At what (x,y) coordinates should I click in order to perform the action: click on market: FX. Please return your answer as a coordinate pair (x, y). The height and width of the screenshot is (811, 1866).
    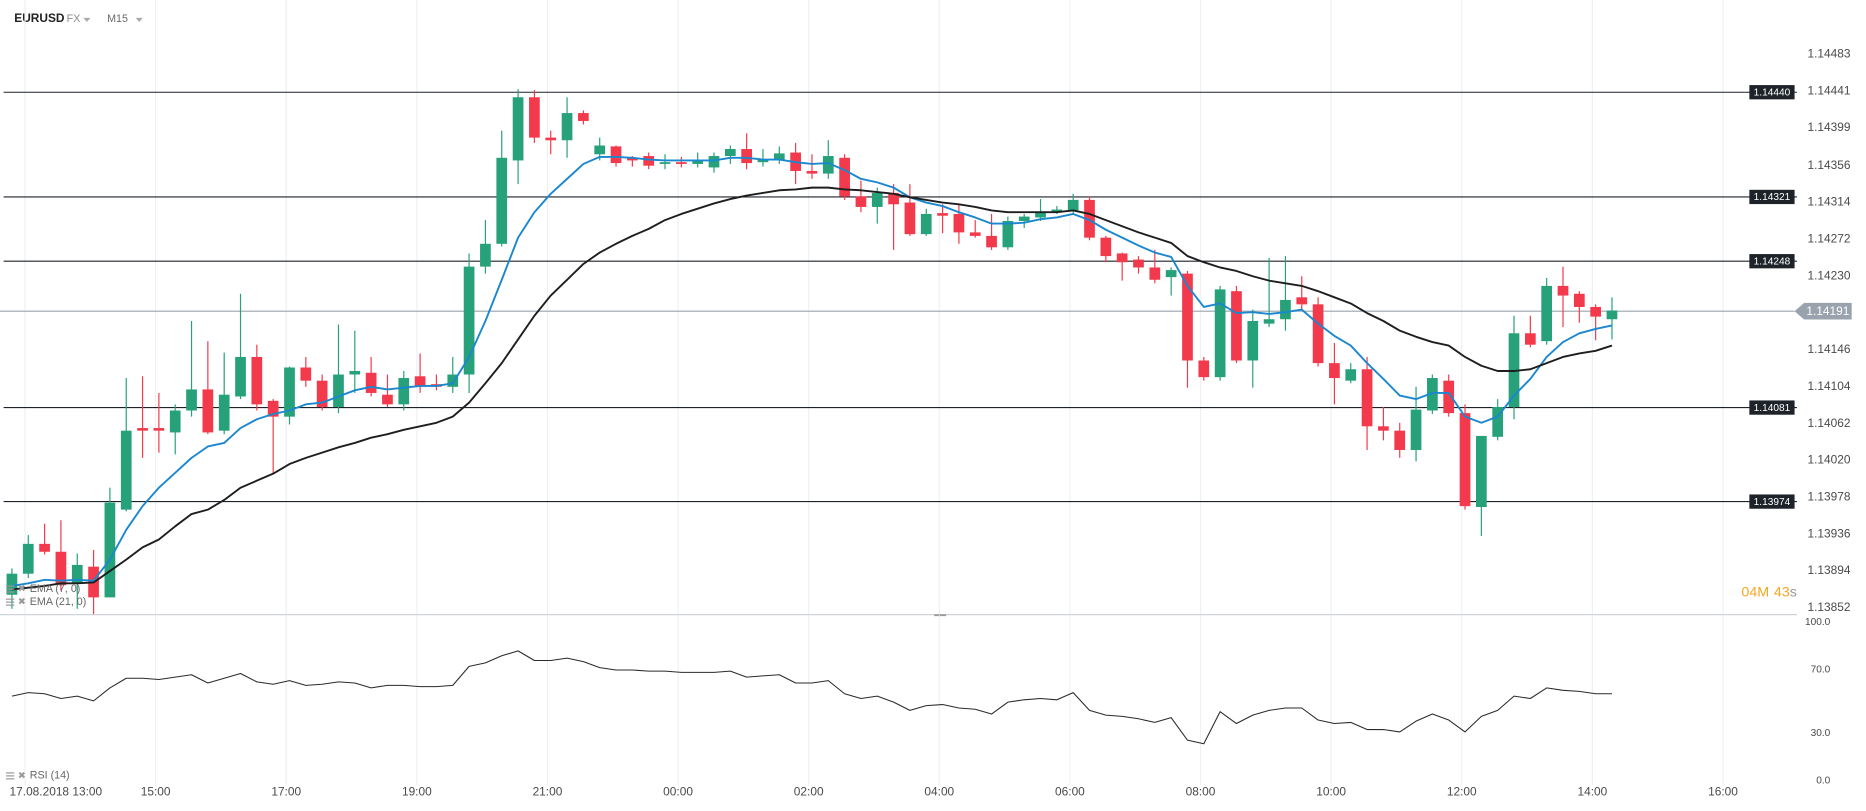
    Looking at the image, I should click on (74, 19).